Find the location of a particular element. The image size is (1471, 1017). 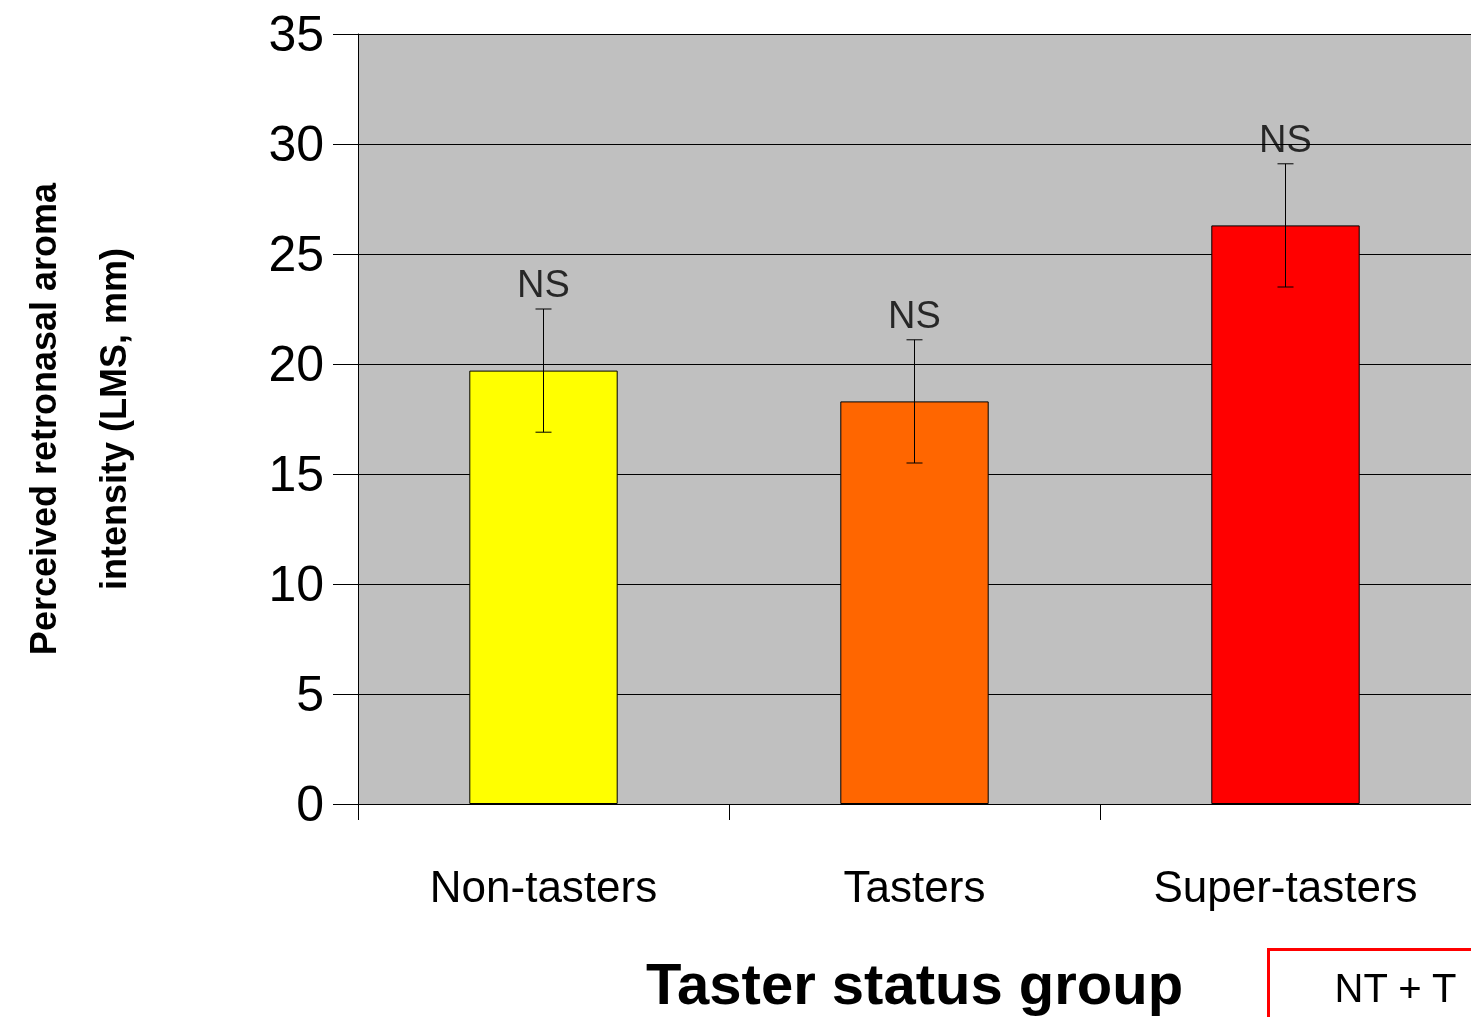

x-tick-label: Tasters is located at coordinates (914, 886).